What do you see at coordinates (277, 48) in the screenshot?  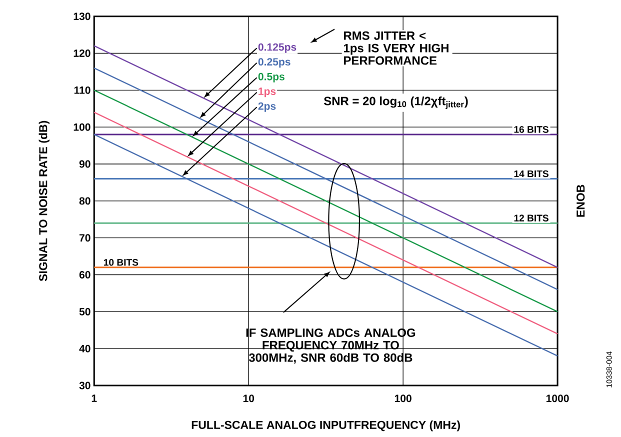 I see `text: 0.125ps` at bounding box center [277, 48].